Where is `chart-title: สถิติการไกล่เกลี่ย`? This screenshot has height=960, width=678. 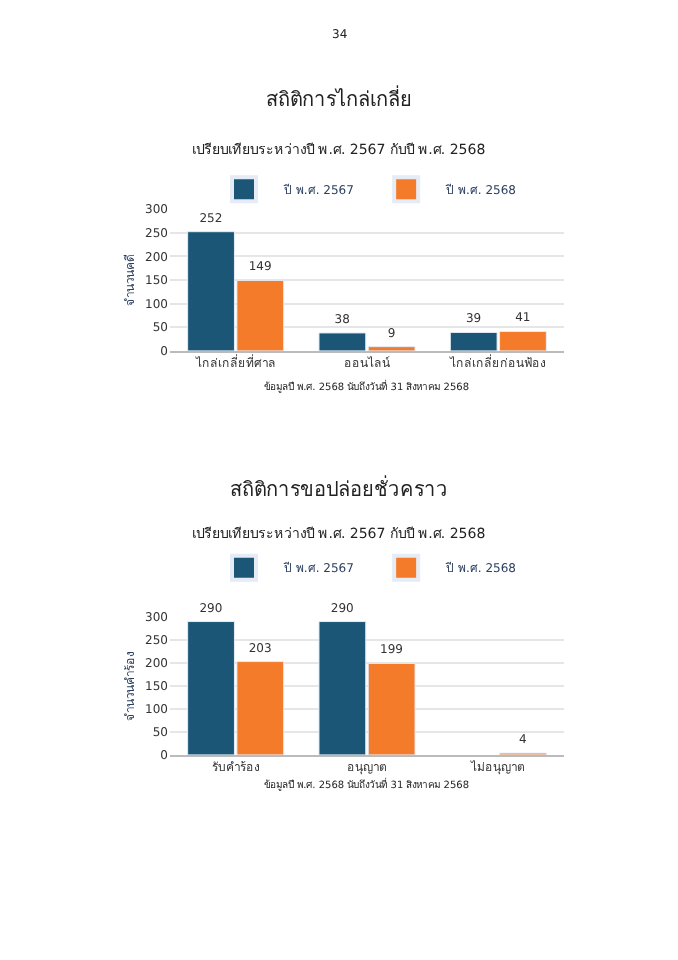 chart-title: สถิติการไกล่เกลี่ย is located at coordinates (339, 98).